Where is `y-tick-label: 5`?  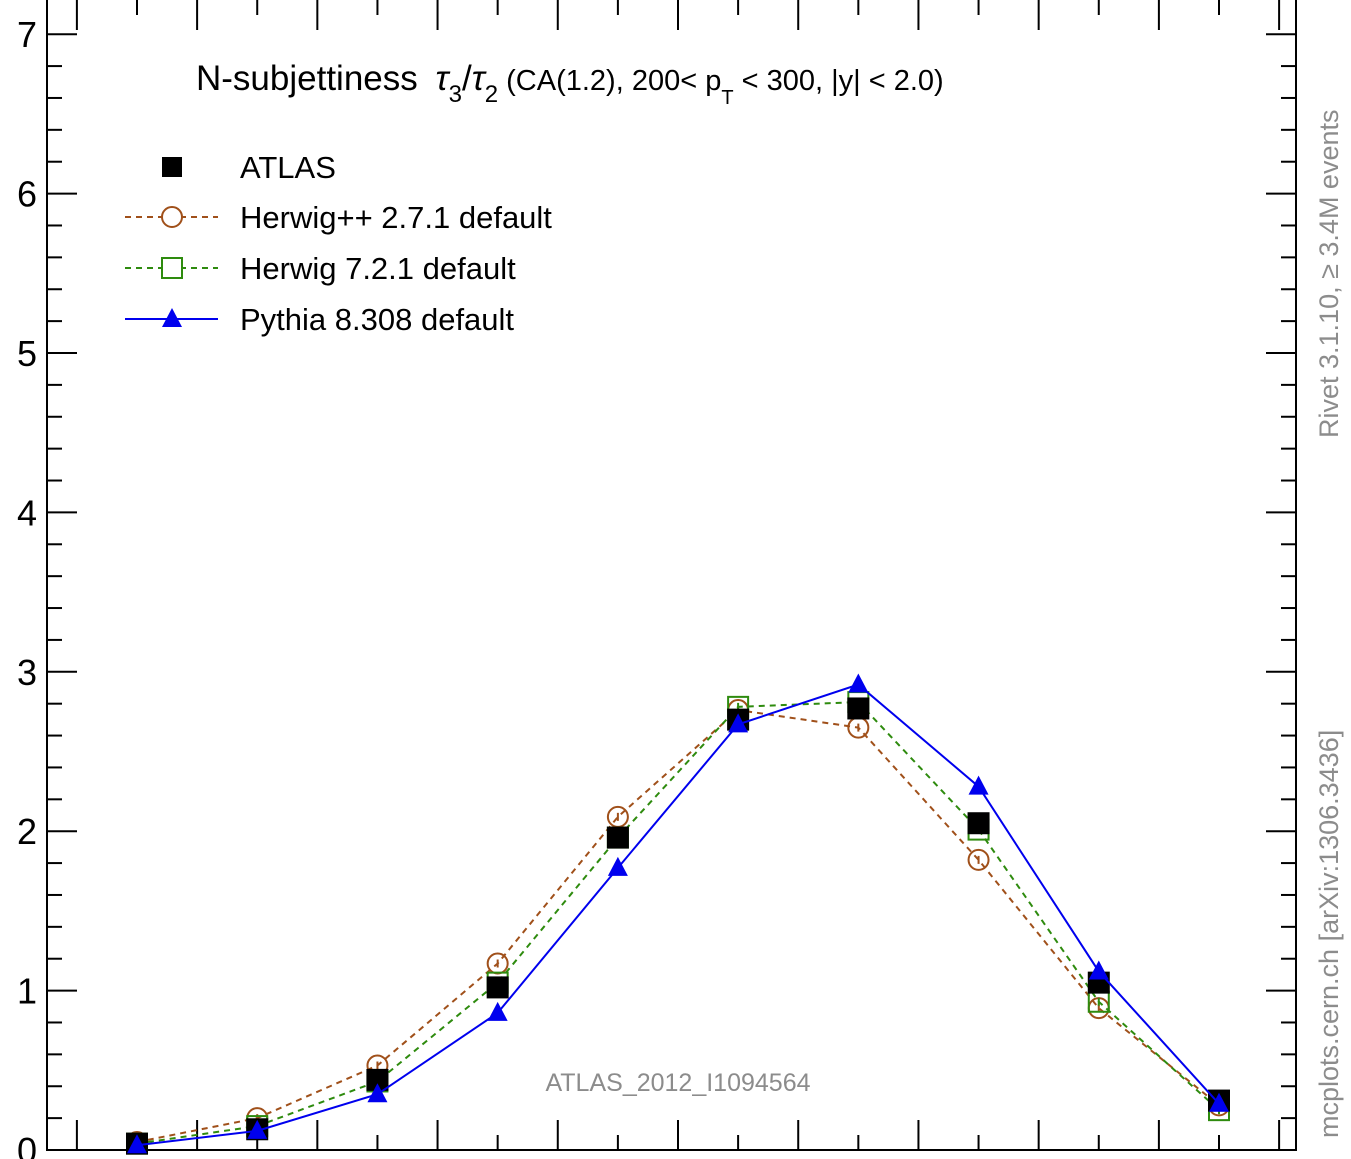 y-tick-label: 5 is located at coordinates (27, 353).